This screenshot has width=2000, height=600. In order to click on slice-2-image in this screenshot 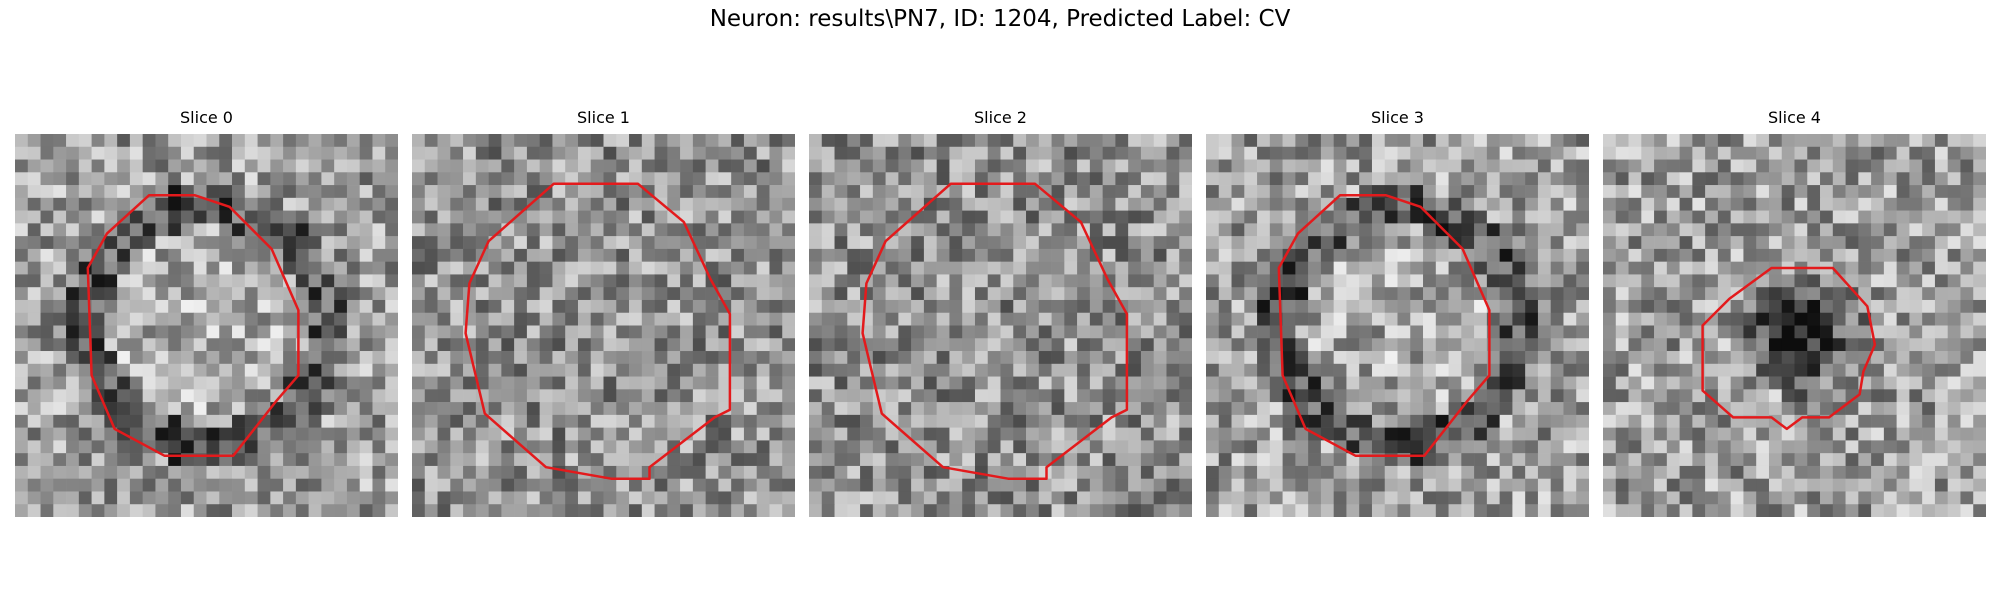, I will do `click(1000, 325)`.